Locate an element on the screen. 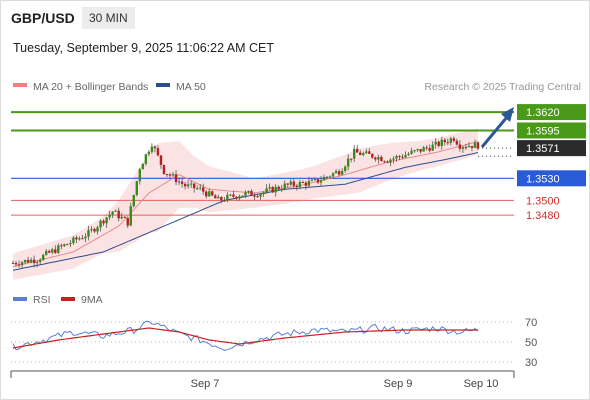  legend-label-9ma: 9MA is located at coordinates (92, 300).